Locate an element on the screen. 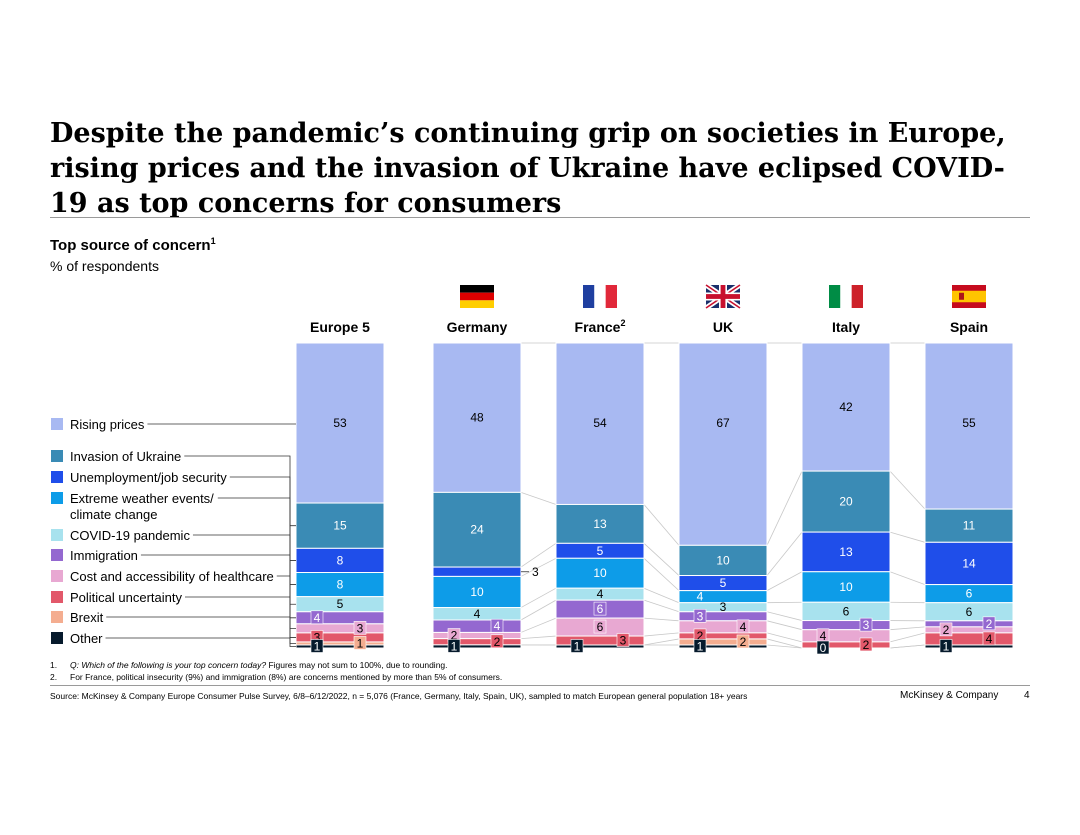 Image resolution: width=1080 pixels, height=835 pixels. value-label-italy-invasion-of-ukraine: 20 is located at coordinates (846, 502).